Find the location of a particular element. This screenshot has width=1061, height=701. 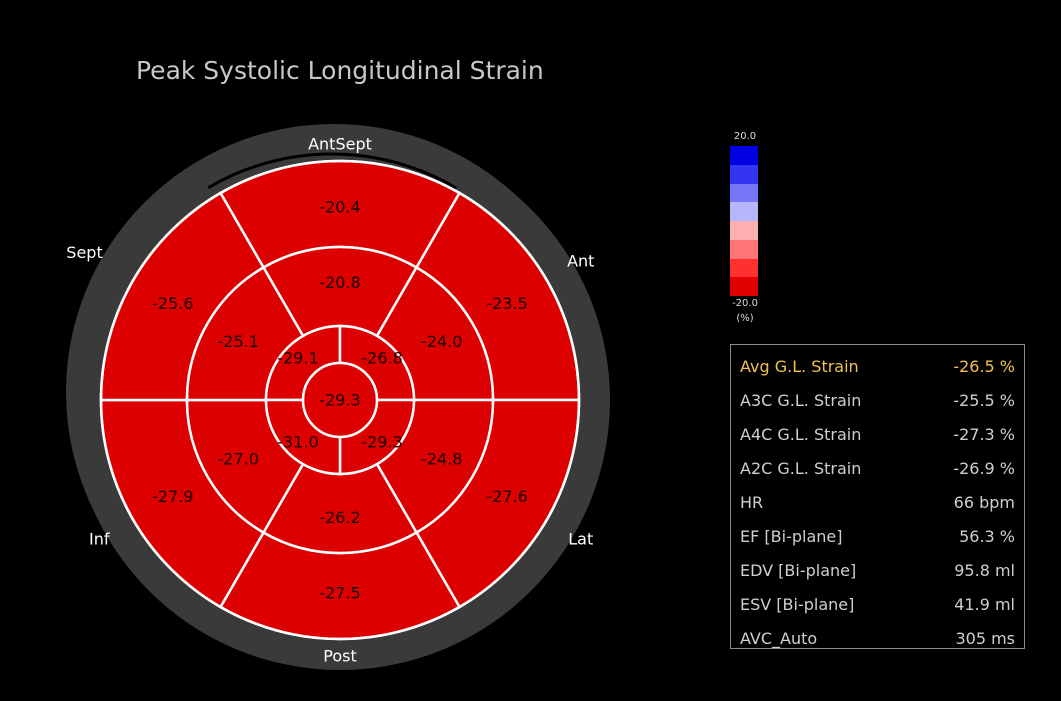

measurement-label: EDV [Bi-plane] is located at coordinates (798, 570).